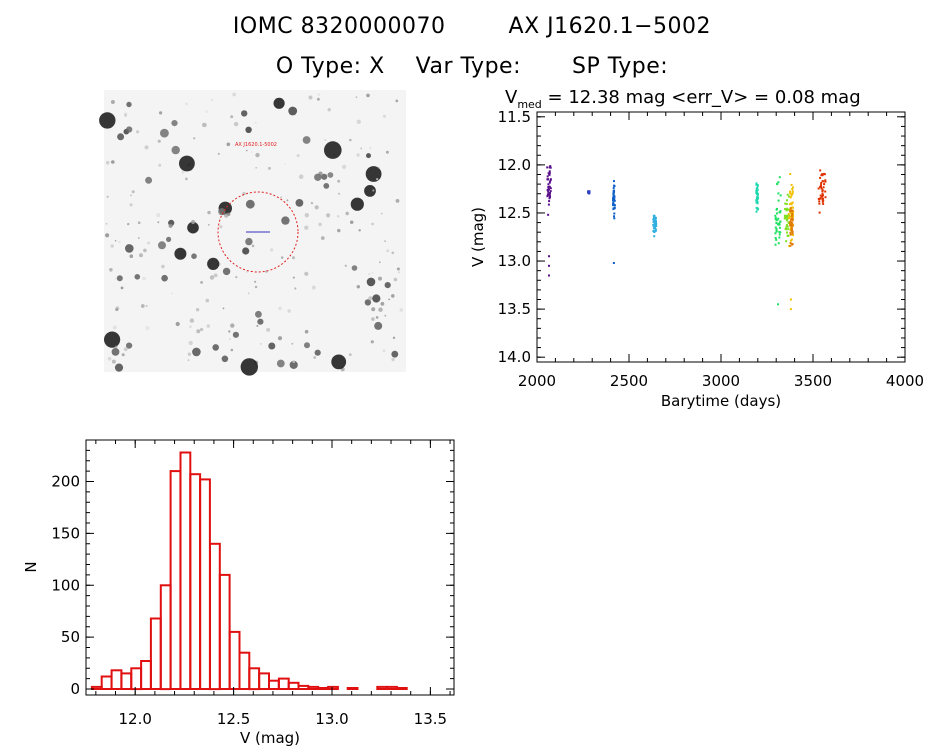  What do you see at coordinates (790, 299) in the screenshot?
I see `light-curve-outlier` at bounding box center [790, 299].